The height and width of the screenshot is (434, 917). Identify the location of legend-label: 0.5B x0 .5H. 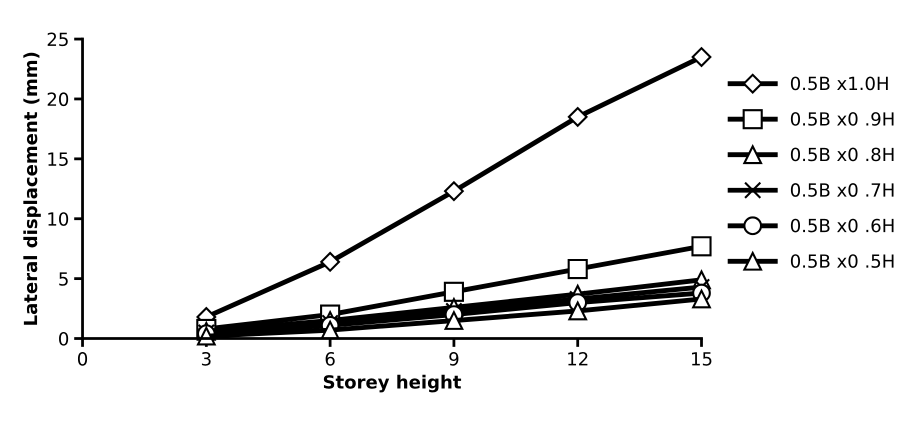
(842, 261).